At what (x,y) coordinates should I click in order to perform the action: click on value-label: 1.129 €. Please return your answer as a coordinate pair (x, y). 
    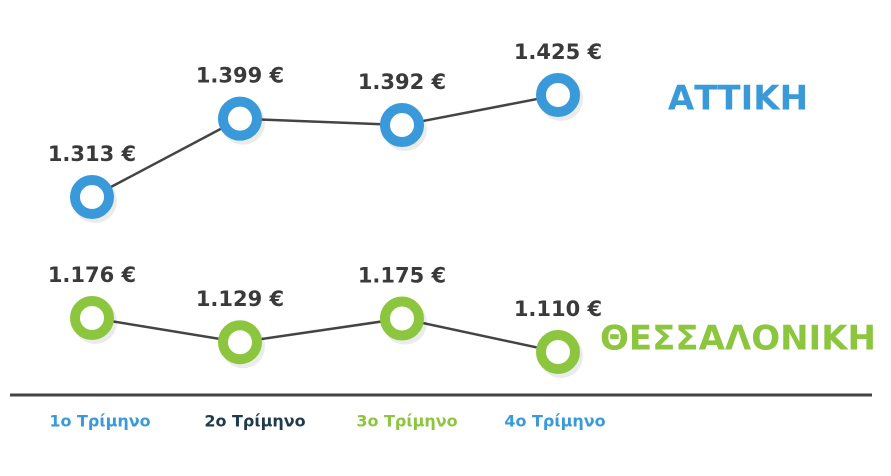
    Looking at the image, I should click on (240, 299).